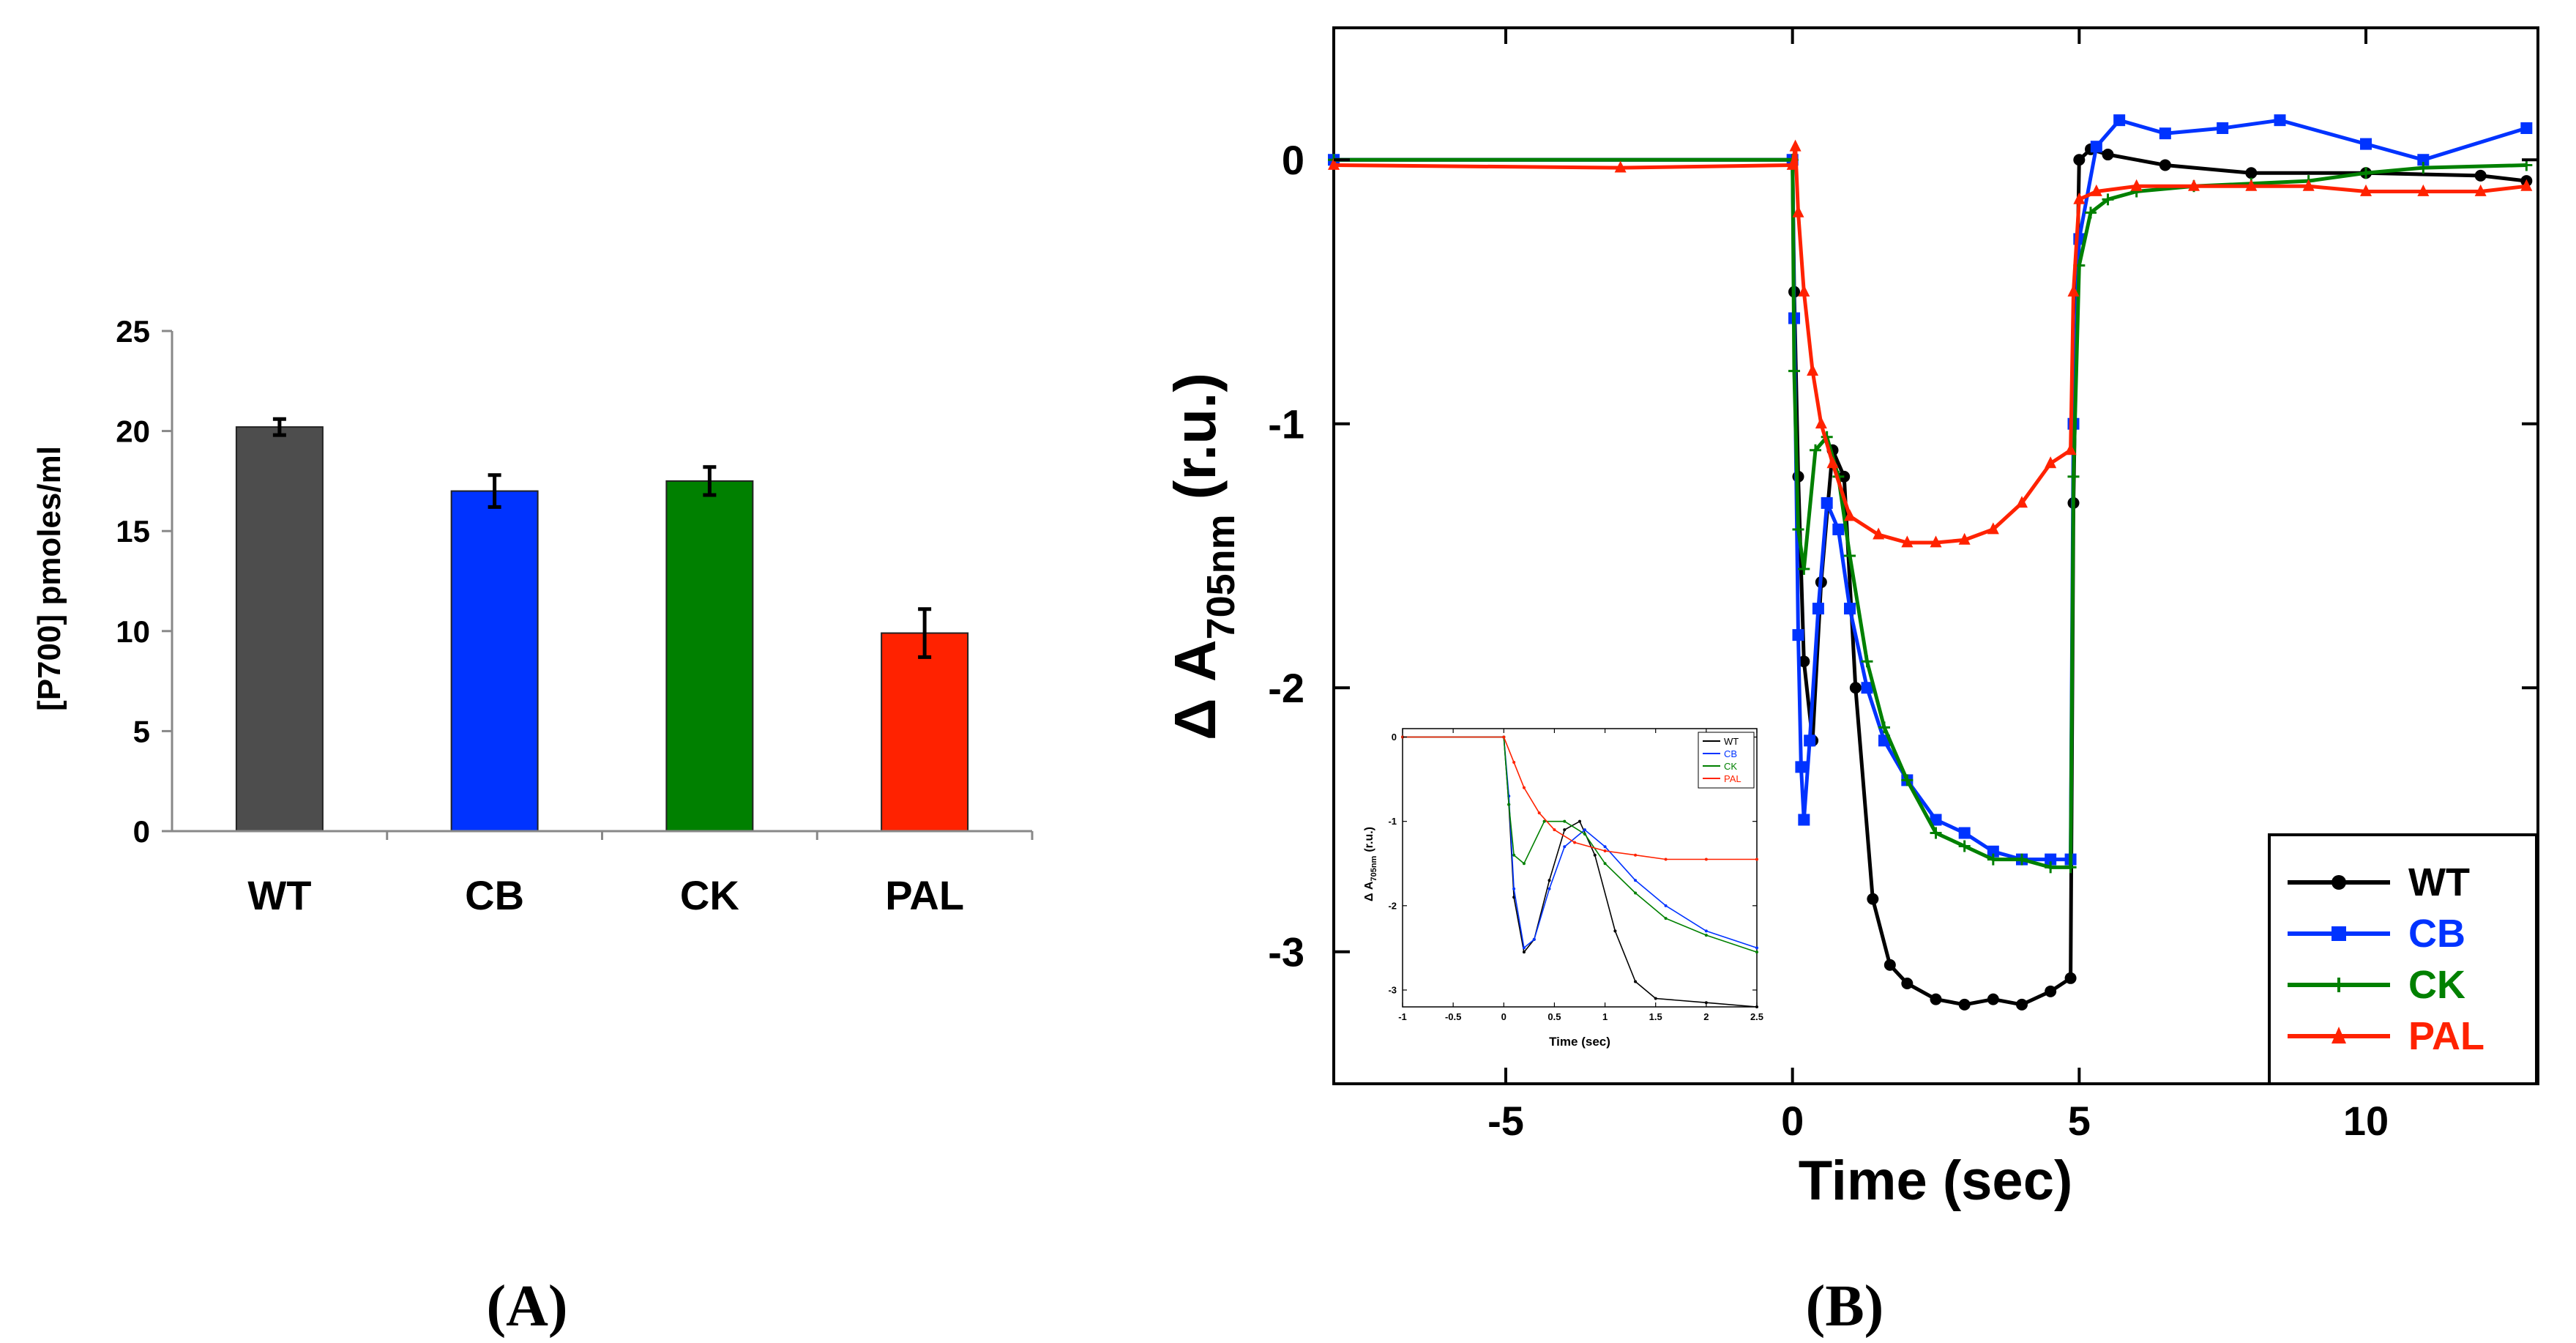  What do you see at coordinates (925, 732) in the screenshot?
I see `a-bar-pal` at bounding box center [925, 732].